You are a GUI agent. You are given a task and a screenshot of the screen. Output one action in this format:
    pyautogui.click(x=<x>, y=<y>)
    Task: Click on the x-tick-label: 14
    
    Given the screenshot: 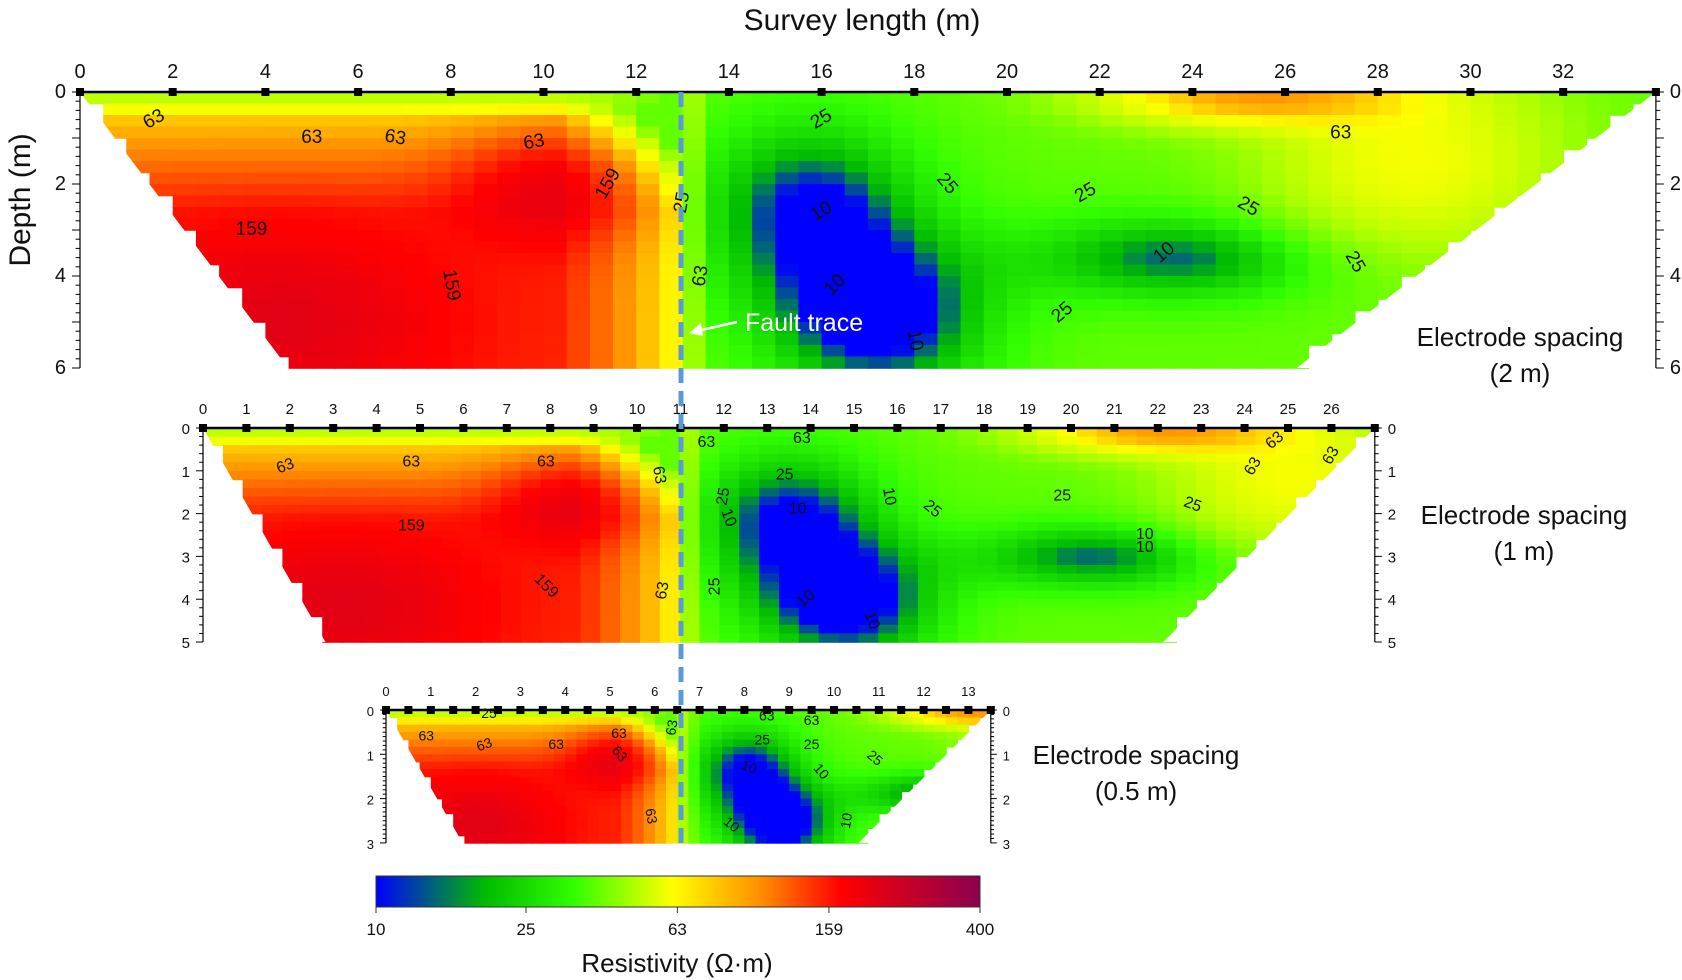 What is the action you would take?
    pyautogui.click(x=729, y=72)
    